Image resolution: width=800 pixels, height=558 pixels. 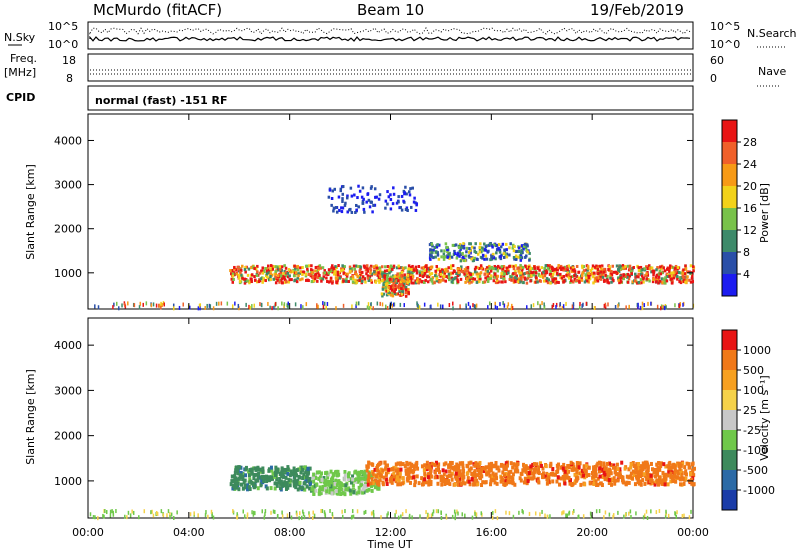 What do you see at coordinates (23, 58) in the screenshot?
I see `freq-label: Freq.` at bounding box center [23, 58].